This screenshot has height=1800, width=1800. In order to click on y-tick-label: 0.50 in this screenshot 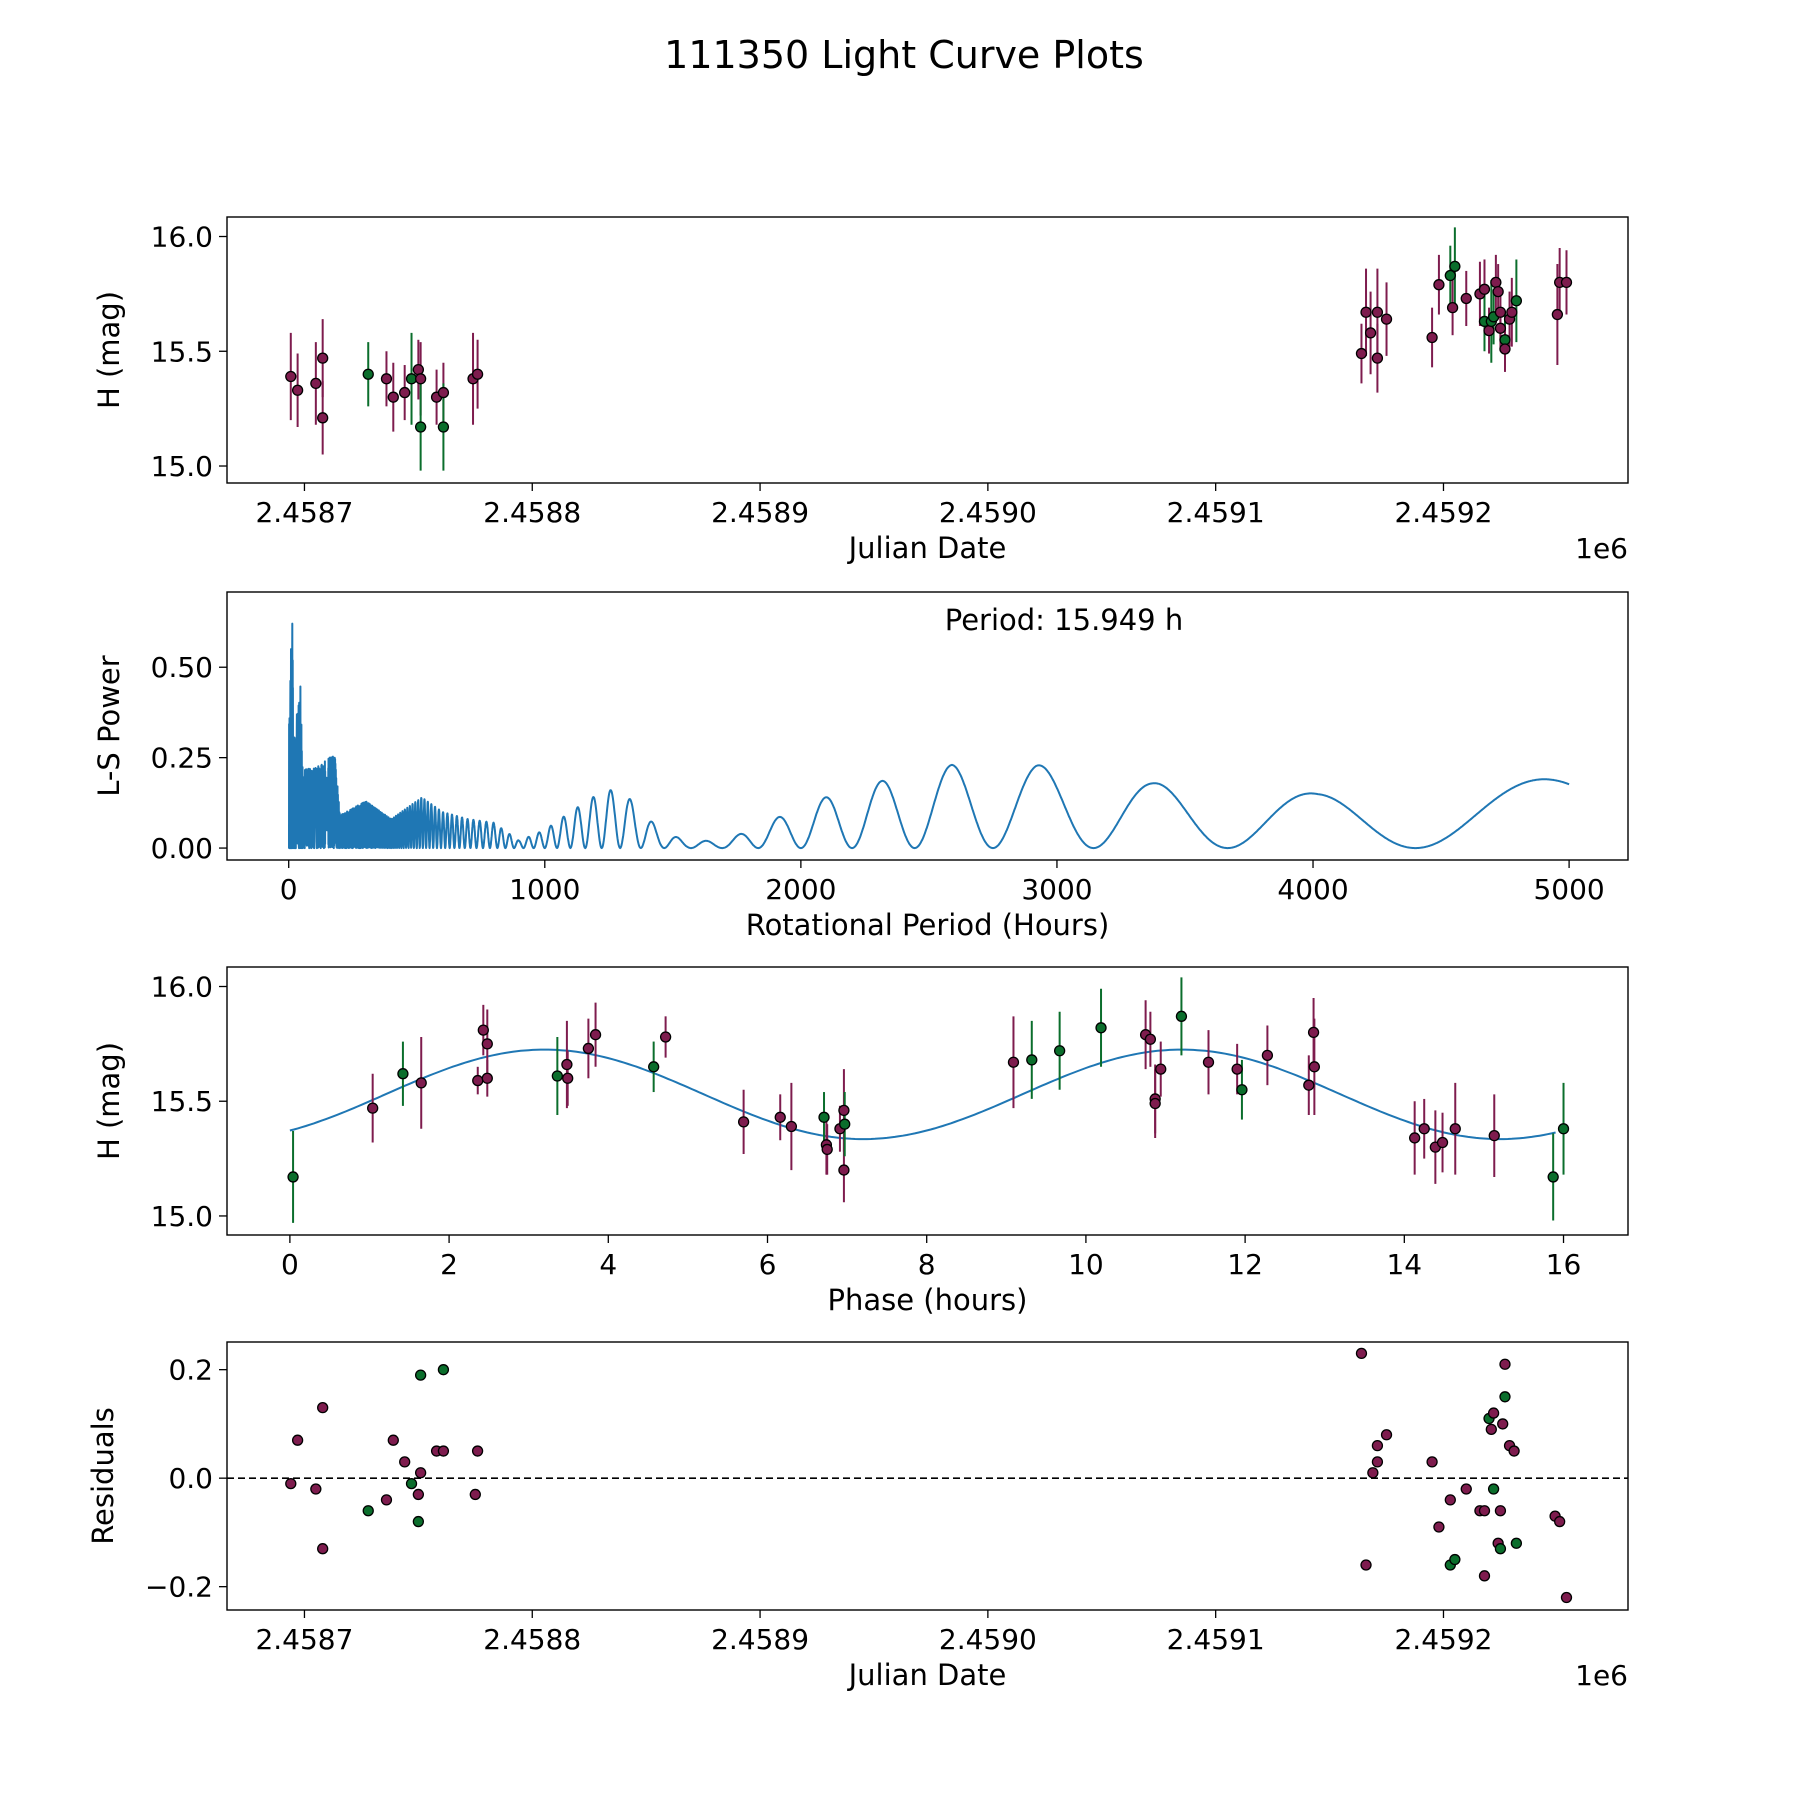, I will do `click(182, 667)`.